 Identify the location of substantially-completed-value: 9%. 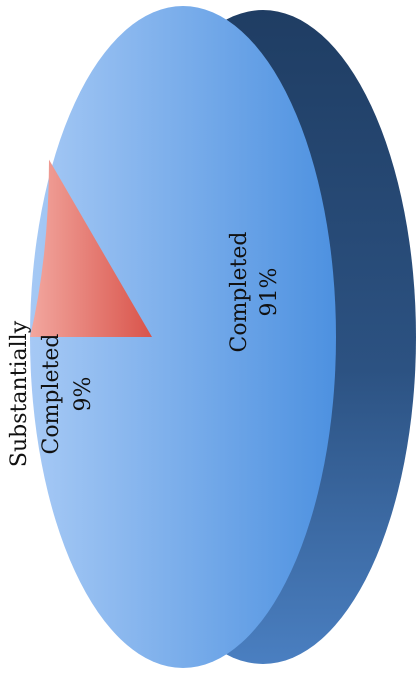
(83, 394).